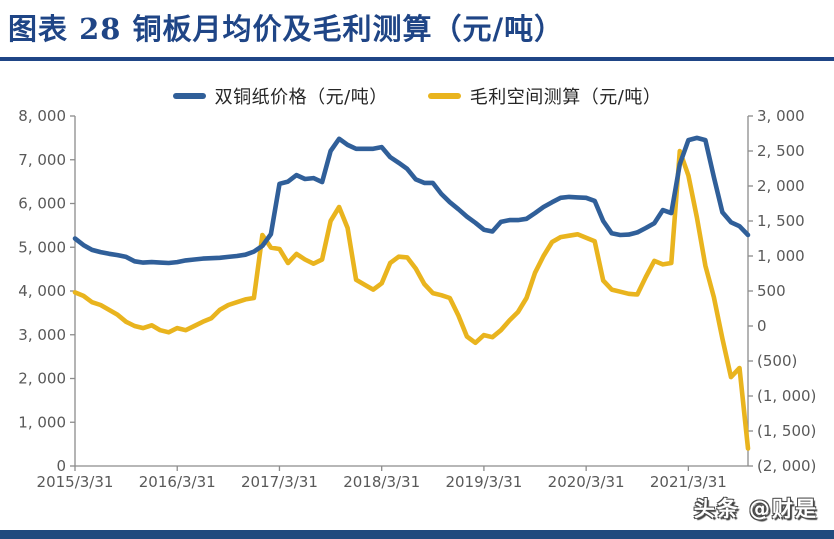 The image size is (834, 539). I want to click on legend-item-margin: 毛利空间测算（元/吨）, so click(544, 96).